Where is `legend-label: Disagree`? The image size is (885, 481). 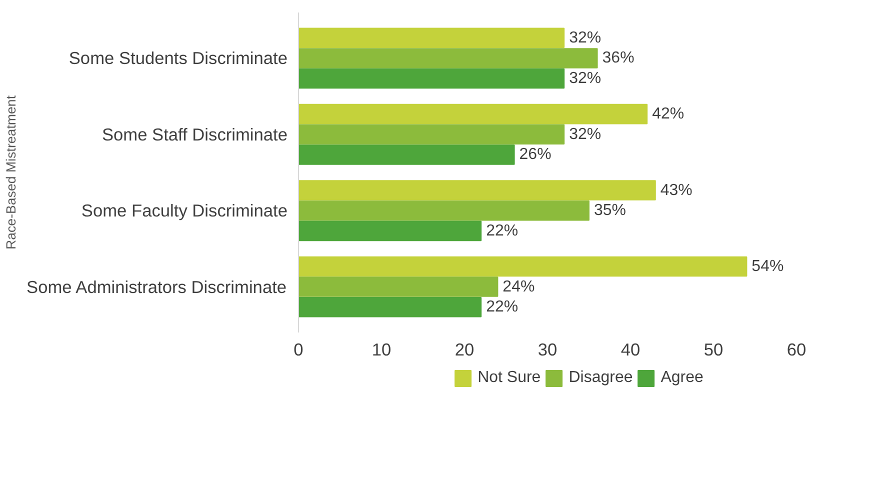
legend-label: Disagree is located at coordinates (600, 378).